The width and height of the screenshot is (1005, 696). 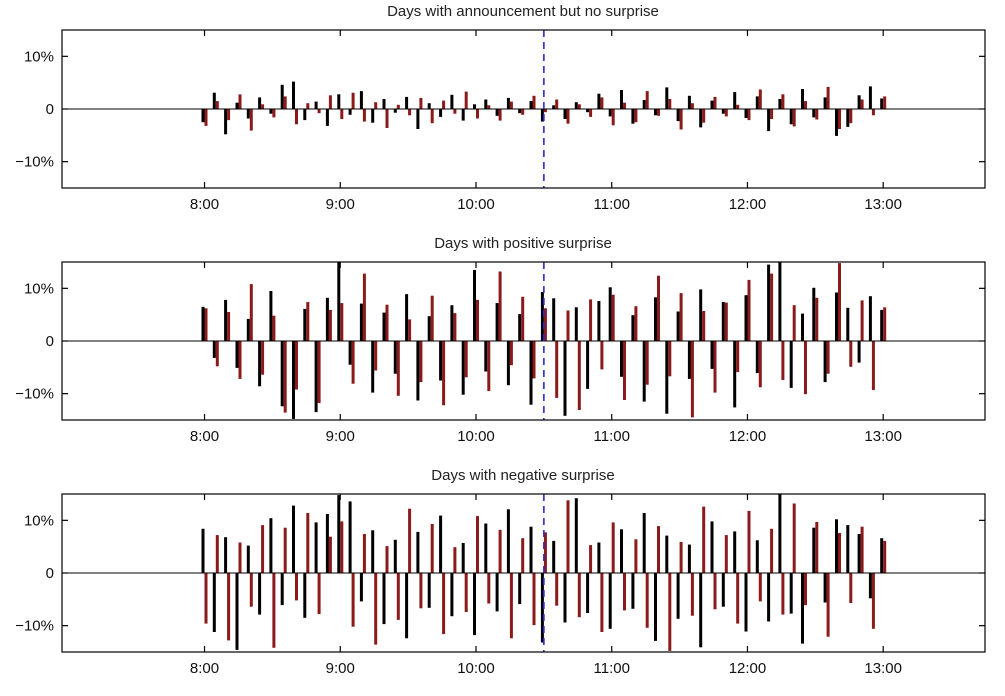 I want to click on x-tick-label: 11:00, so click(x=612, y=436).